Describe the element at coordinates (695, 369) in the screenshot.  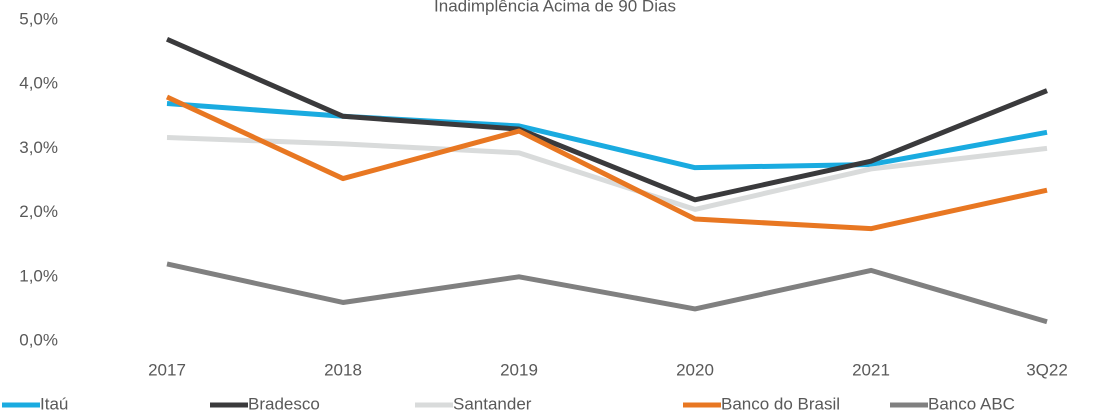
I see `x-tick-label: 2020` at that location.